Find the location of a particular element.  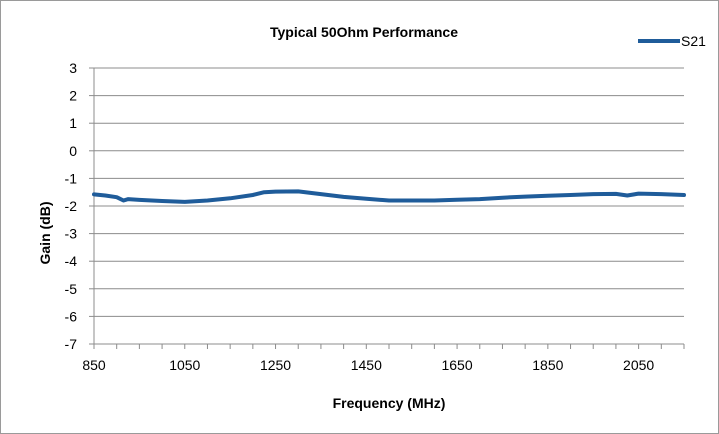

y-tick-label: -6 is located at coordinates (71, 316).